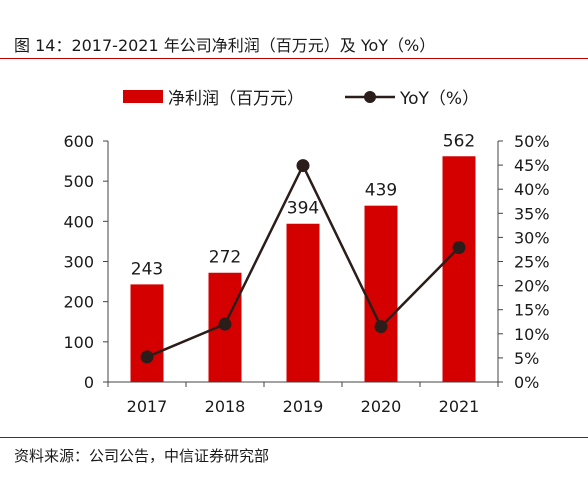 The height and width of the screenshot is (477, 588). What do you see at coordinates (78, 221) in the screenshot?
I see `y-tick-label-left: 400` at bounding box center [78, 221].